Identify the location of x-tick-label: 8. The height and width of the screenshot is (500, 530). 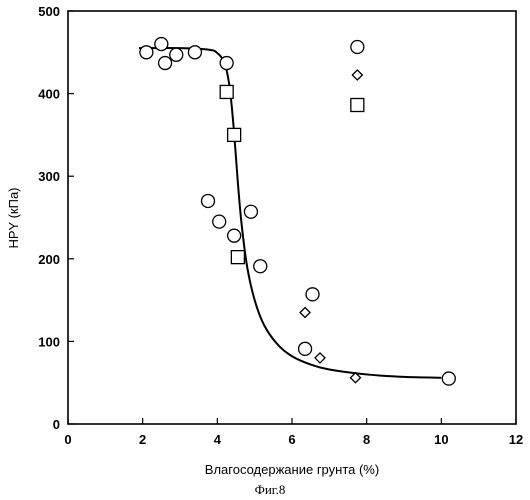
(366, 439).